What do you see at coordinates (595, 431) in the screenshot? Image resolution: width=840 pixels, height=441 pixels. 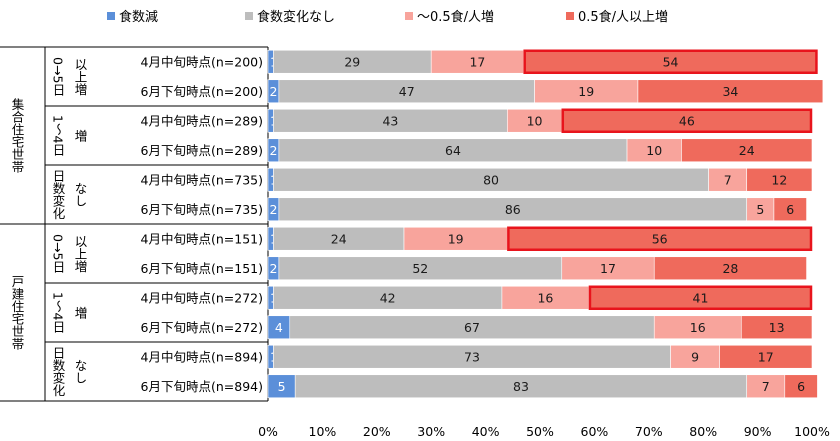 I see `x-tick-label: 60%` at bounding box center [595, 431].